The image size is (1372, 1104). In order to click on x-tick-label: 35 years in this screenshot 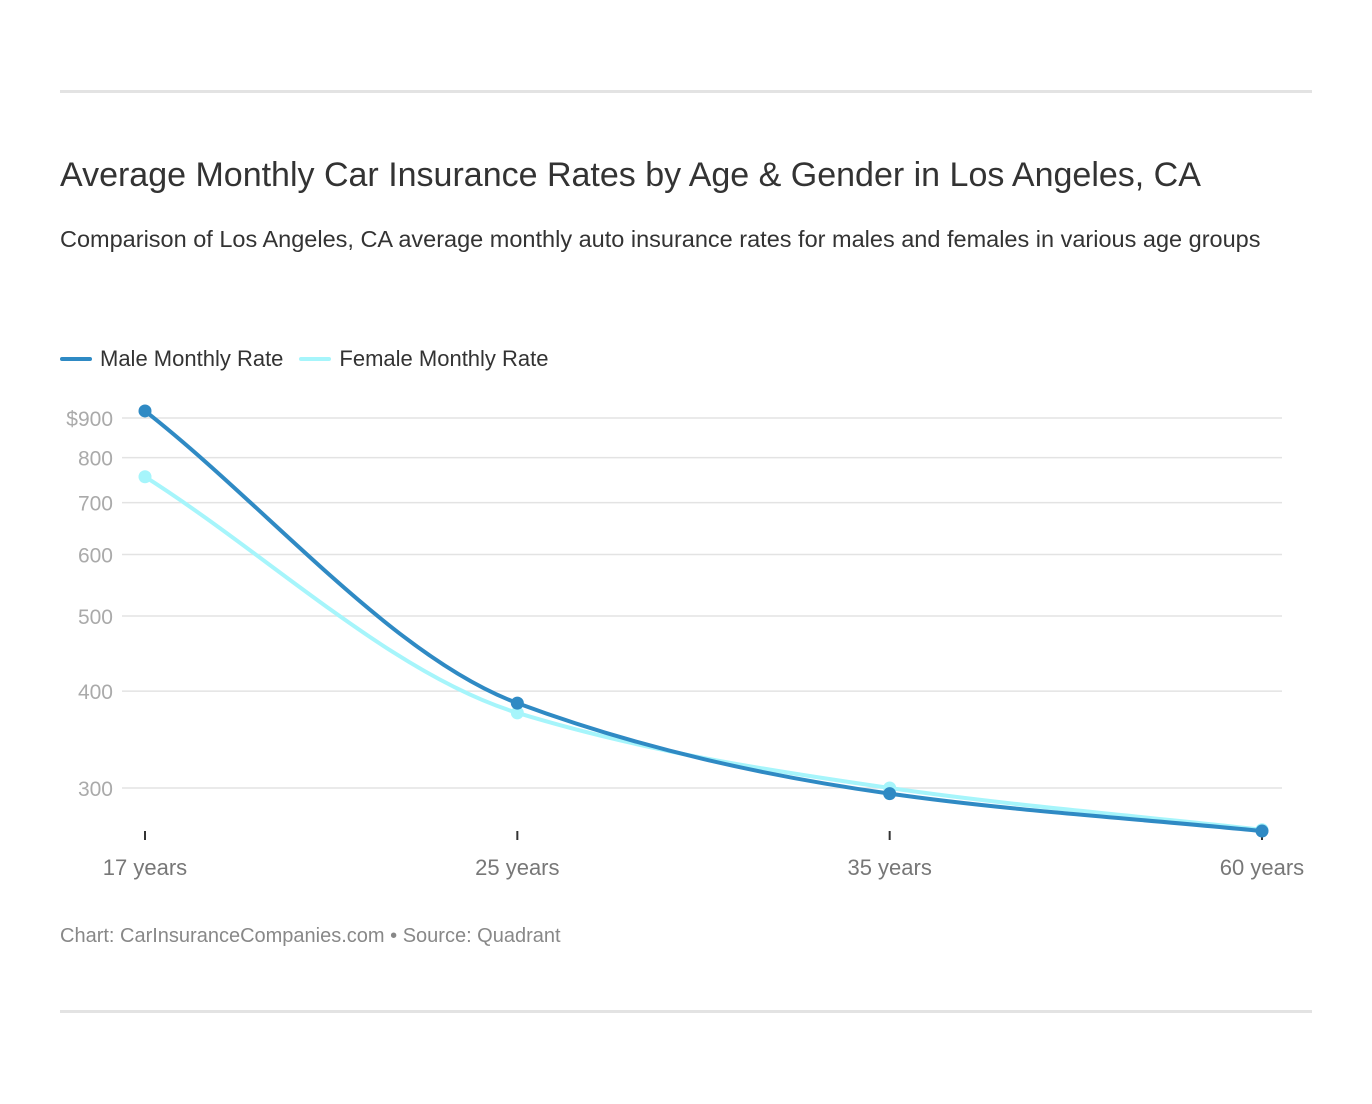, I will do `click(889, 867)`.